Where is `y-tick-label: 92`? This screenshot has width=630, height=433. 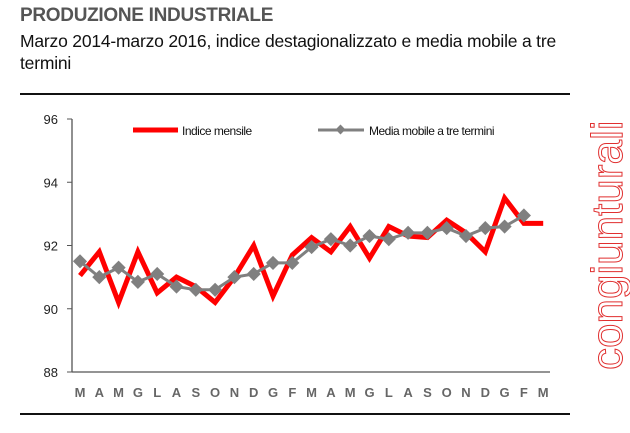 y-tick-label: 92 is located at coordinates (51, 246).